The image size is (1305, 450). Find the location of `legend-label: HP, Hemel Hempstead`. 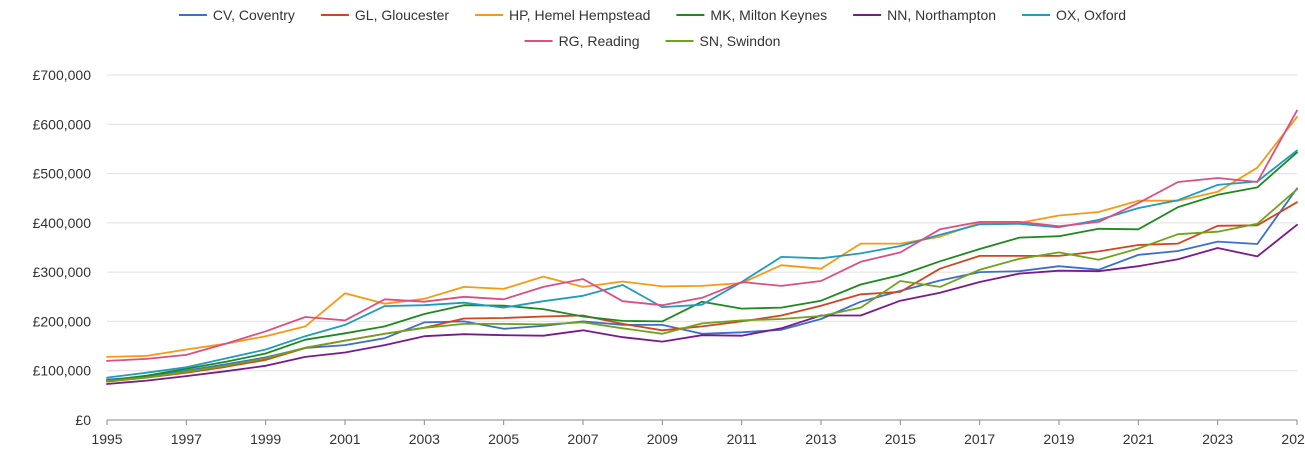

legend-label: HP, Hemel Hempstead is located at coordinates (579, 15).